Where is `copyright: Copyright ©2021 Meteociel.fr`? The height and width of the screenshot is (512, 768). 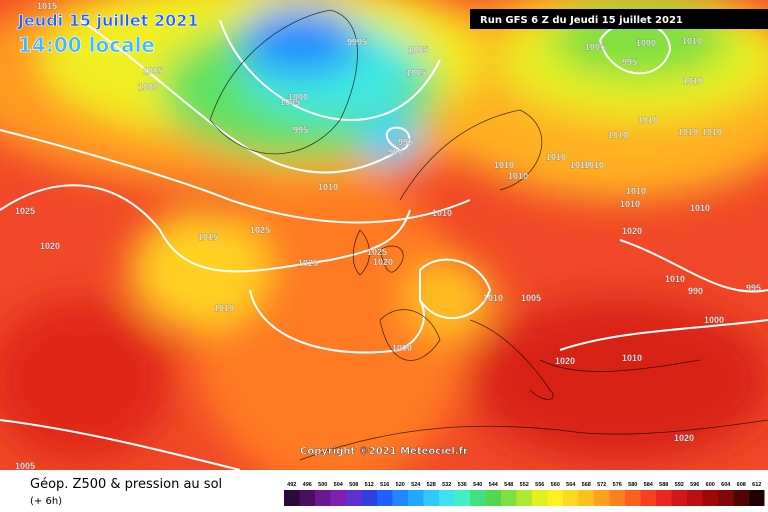 copyright: Copyright ©2021 Meteociel.fr is located at coordinates (384, 451).